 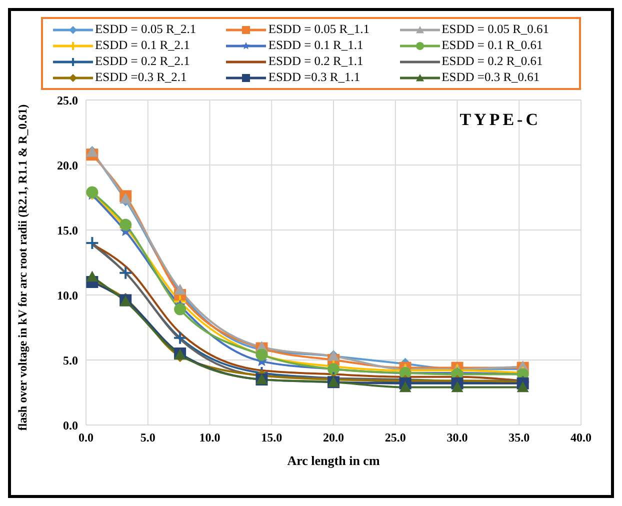 What do you see at coordinates (86, 437) in the screenshot?
I see `x-tick-label: 0.0` at bounding box center [86, 437].